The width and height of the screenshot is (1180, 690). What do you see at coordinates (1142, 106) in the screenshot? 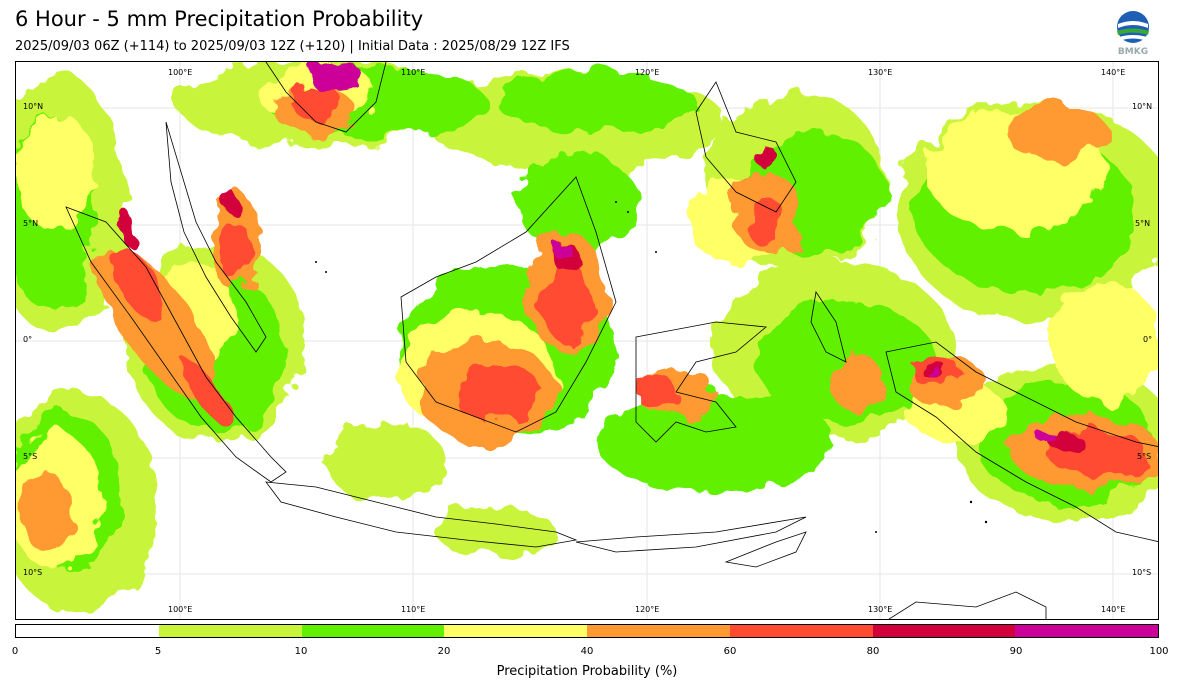
I see `lat-tick-right: 10°N` at bounding box center [1142, 106].